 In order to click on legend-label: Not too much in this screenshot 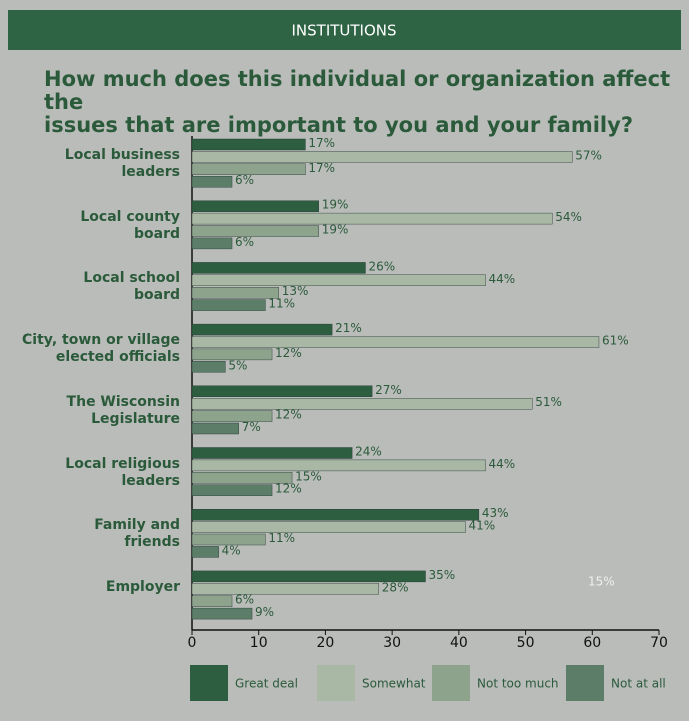, I will do `click(518, 684)`.